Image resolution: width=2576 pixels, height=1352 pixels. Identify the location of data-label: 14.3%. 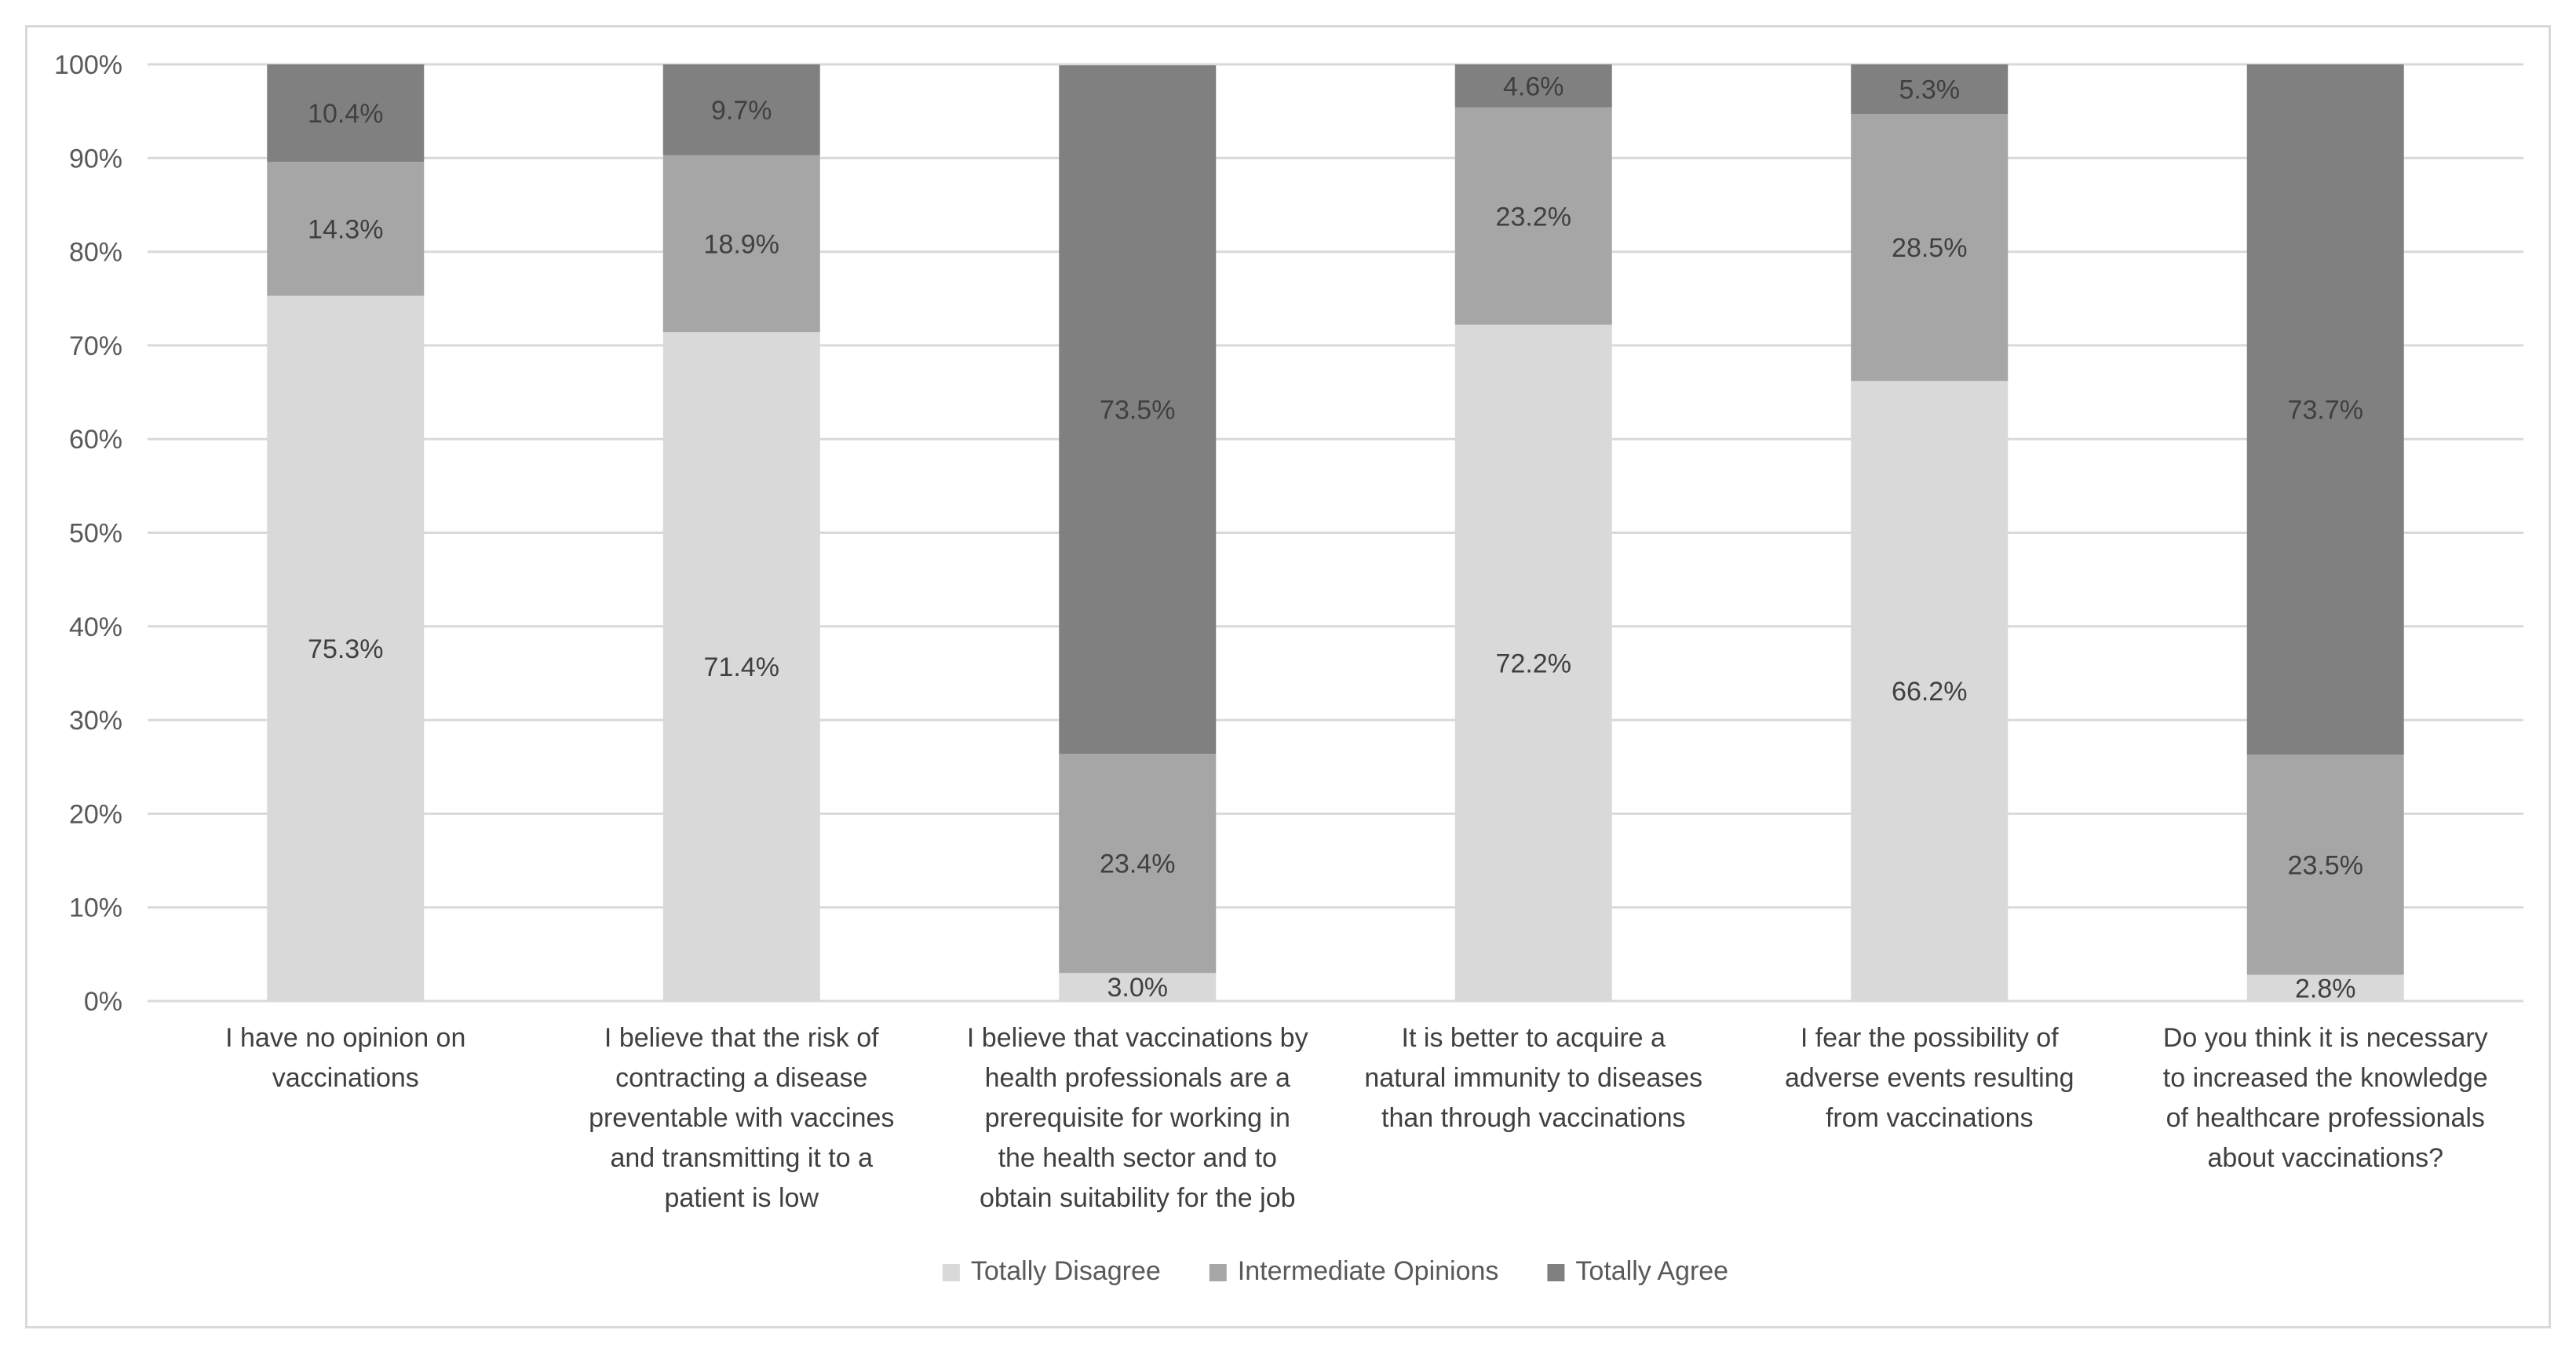
(345, 229).